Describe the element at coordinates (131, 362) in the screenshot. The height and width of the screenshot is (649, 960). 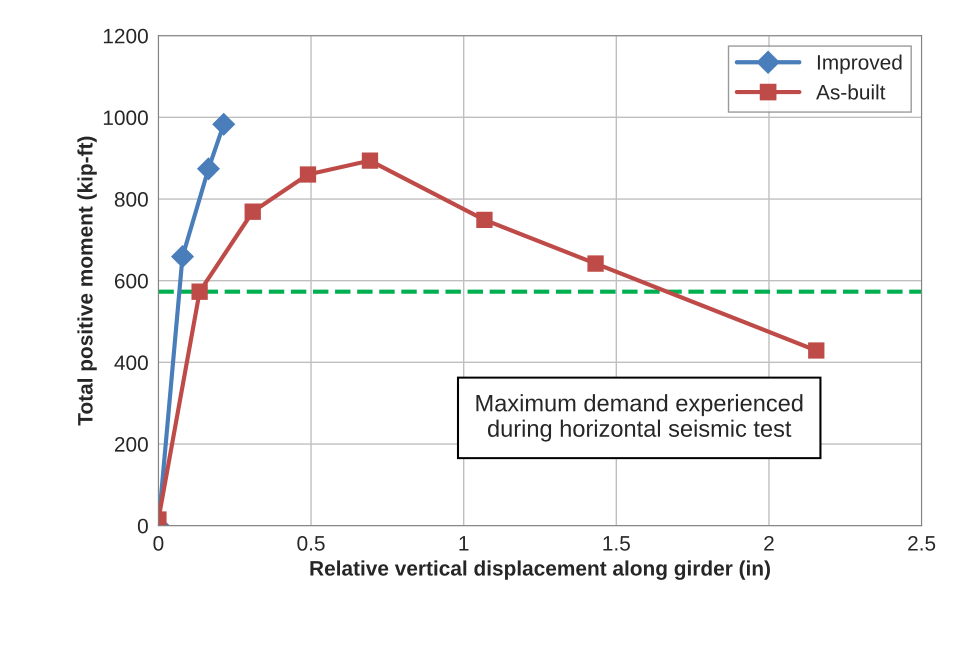
I see `y-tick-label: 400` at that location.